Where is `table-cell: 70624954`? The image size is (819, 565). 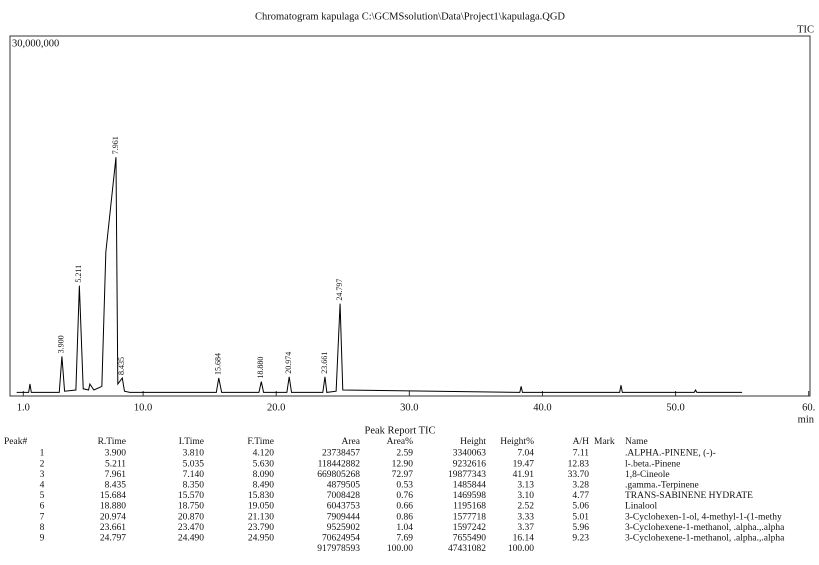
table-cell: 70624954 is located at coordinates (341, 538).